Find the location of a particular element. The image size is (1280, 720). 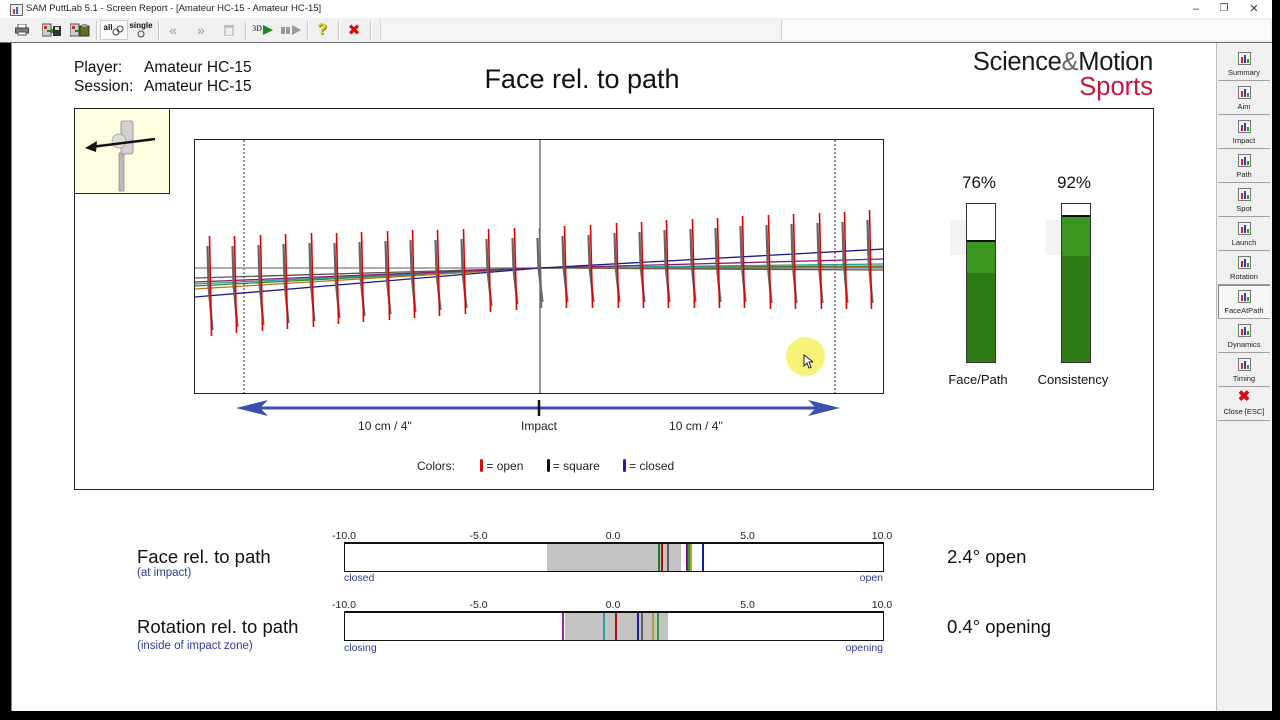

opening-label: opening is located at coordinates (864, 648).